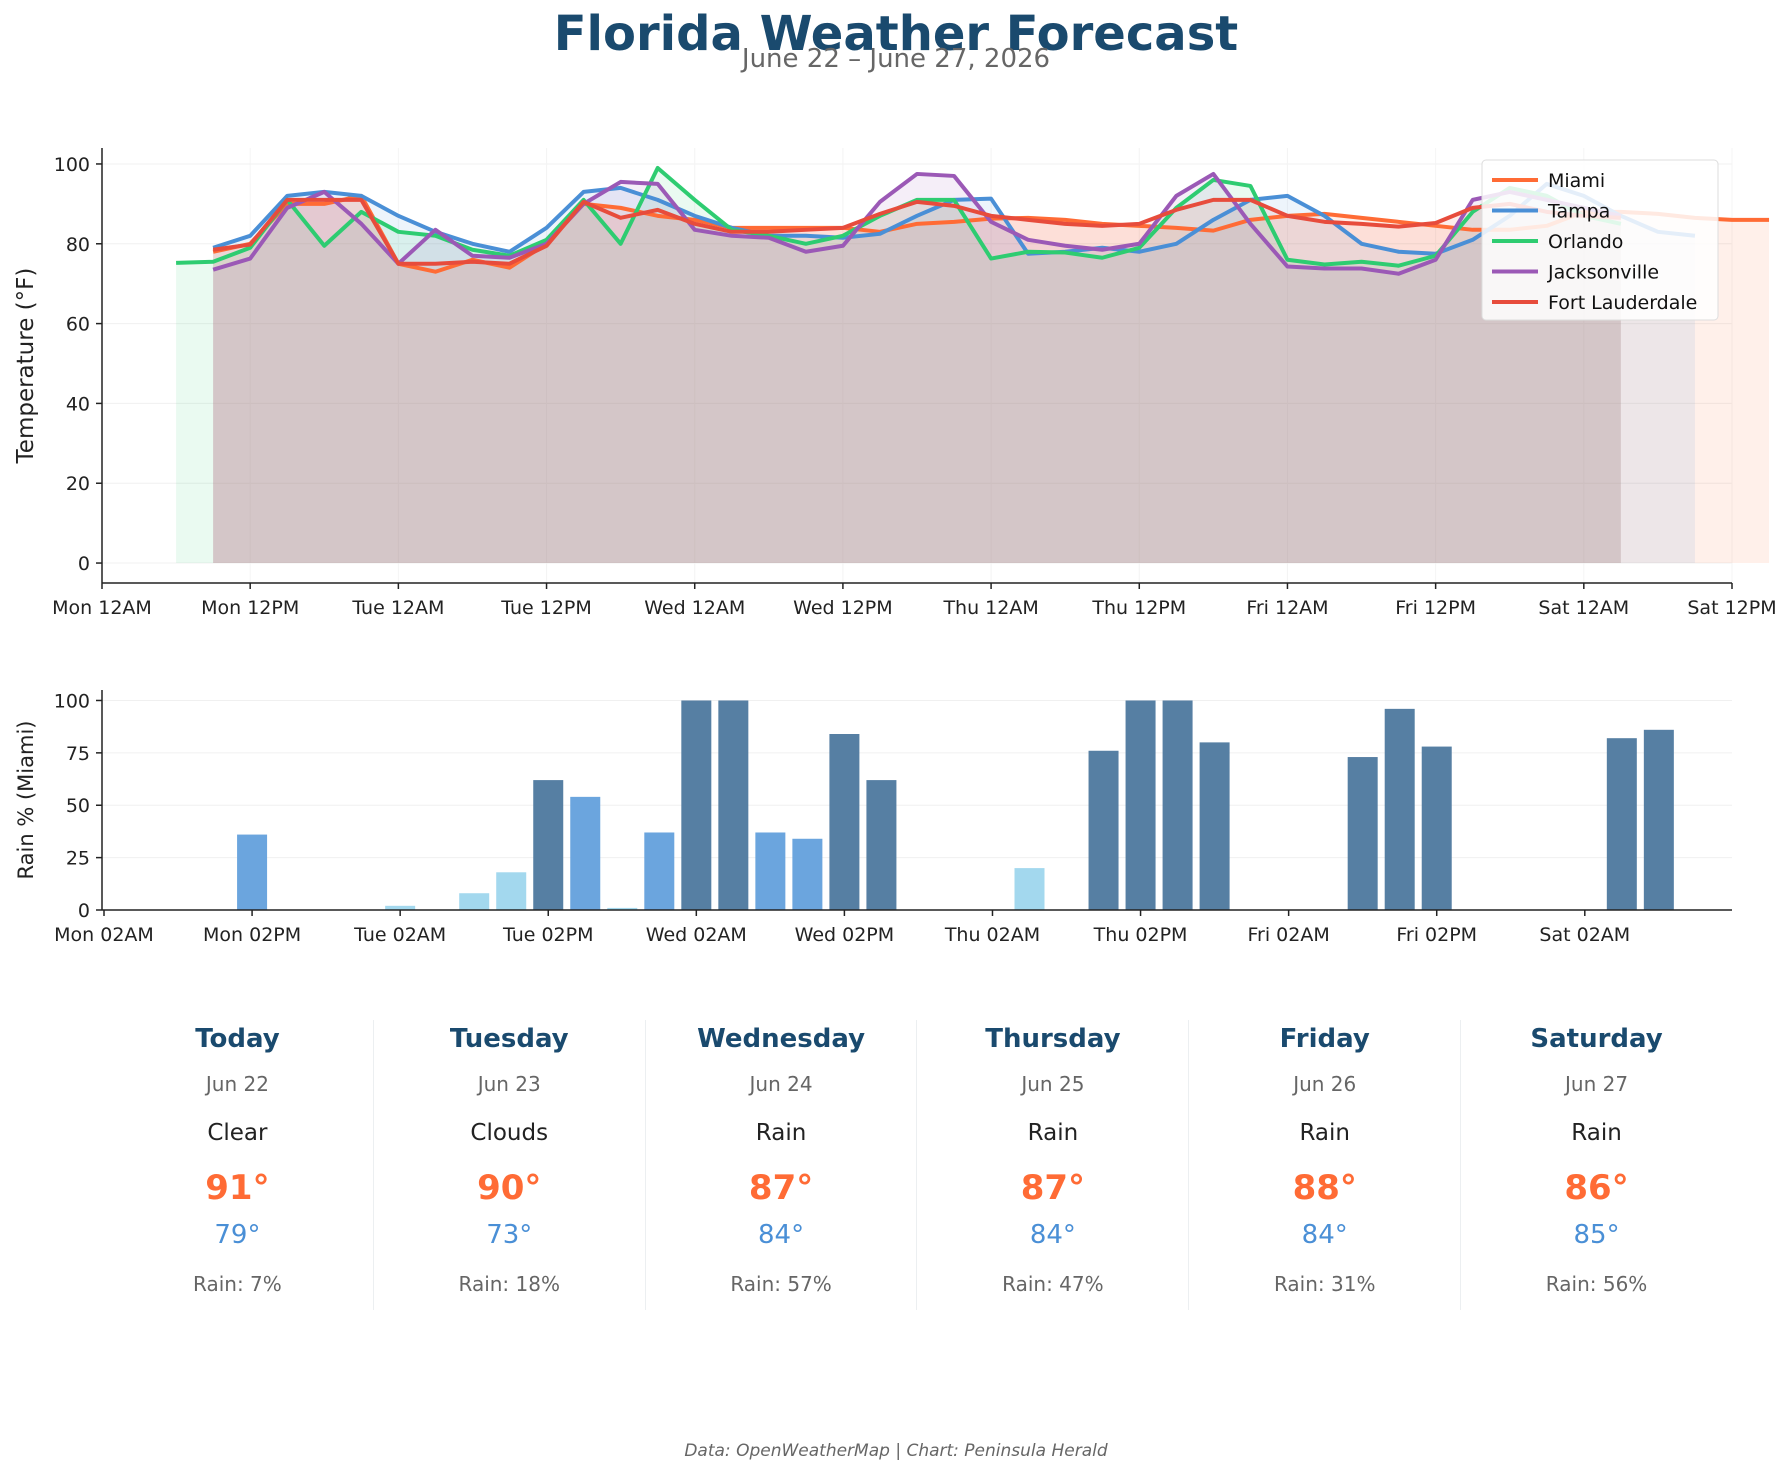 This screenshot has height=1474, width=1792. What do you see at coordinates (78, 325) in the screenshot?
I see `y-tick-label: 60` at bounding box center [78, 325].